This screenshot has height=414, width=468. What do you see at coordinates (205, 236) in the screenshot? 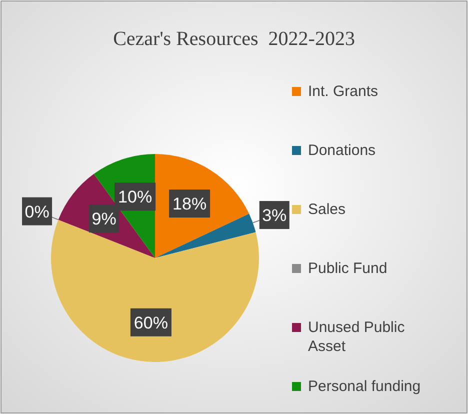
I see `pie-slice` at bounding box center [205, 236].